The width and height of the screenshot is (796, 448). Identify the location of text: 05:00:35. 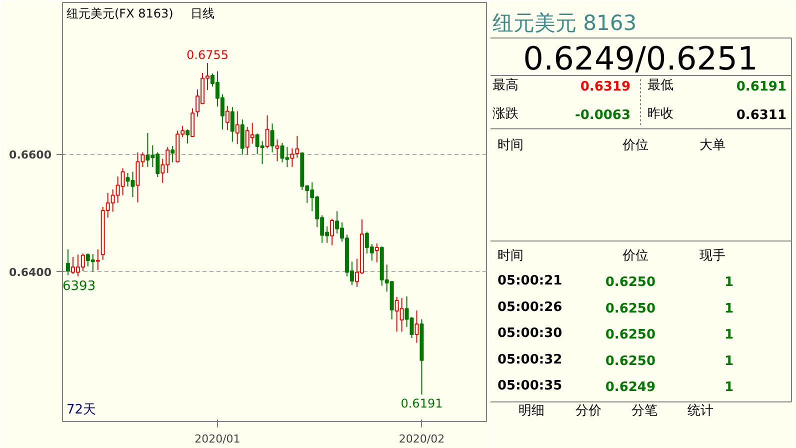
(530, 386).